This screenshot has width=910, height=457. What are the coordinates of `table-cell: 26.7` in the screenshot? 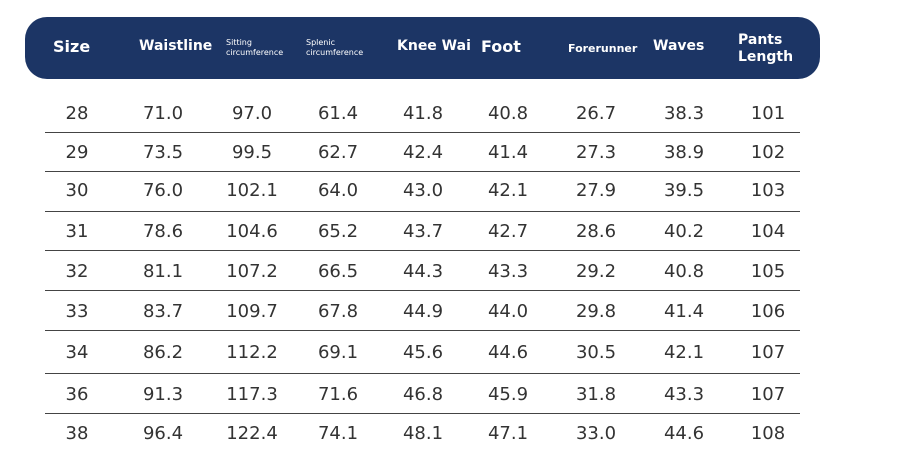 It's located at (596, 113).